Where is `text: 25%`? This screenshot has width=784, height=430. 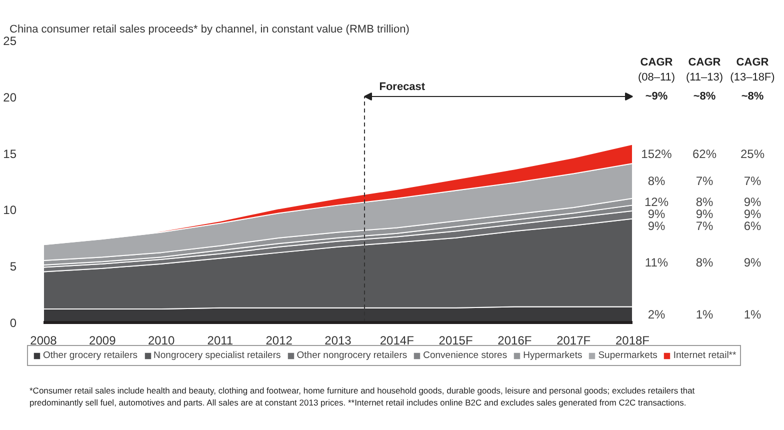
text: 25% is located at coordinates (752, 153).